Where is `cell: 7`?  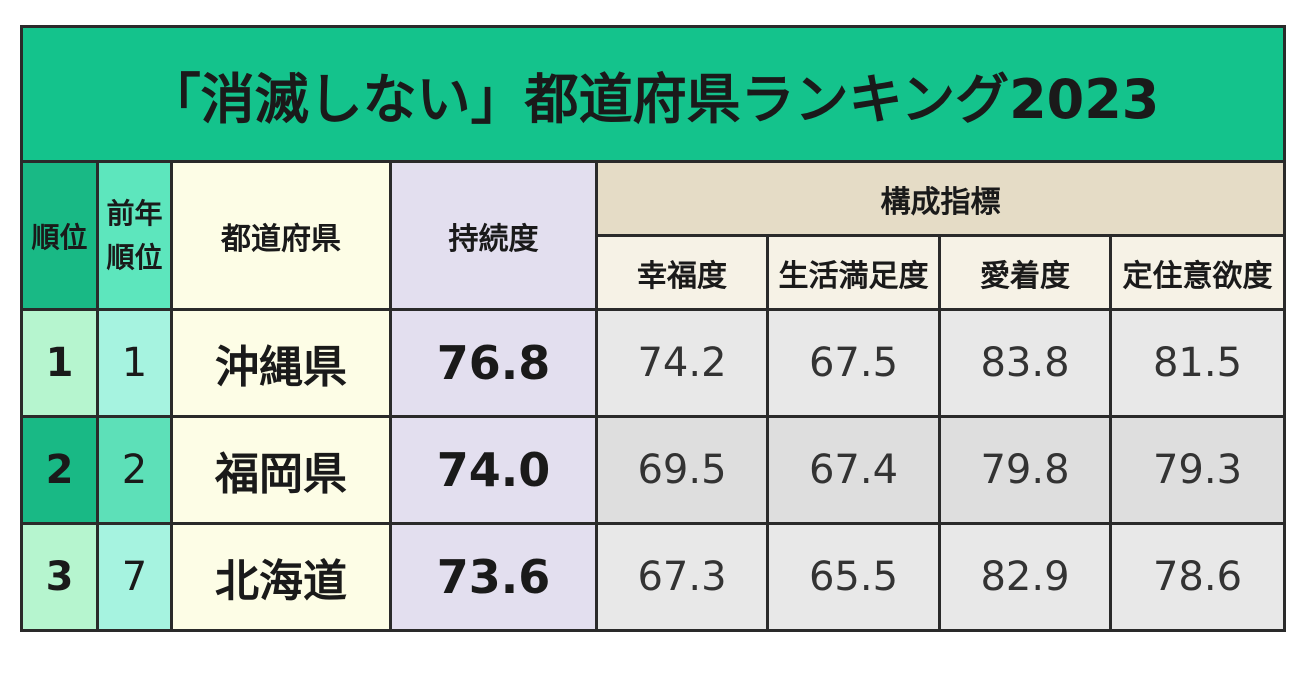
cell: 7 is located at coordinates (134, 577).